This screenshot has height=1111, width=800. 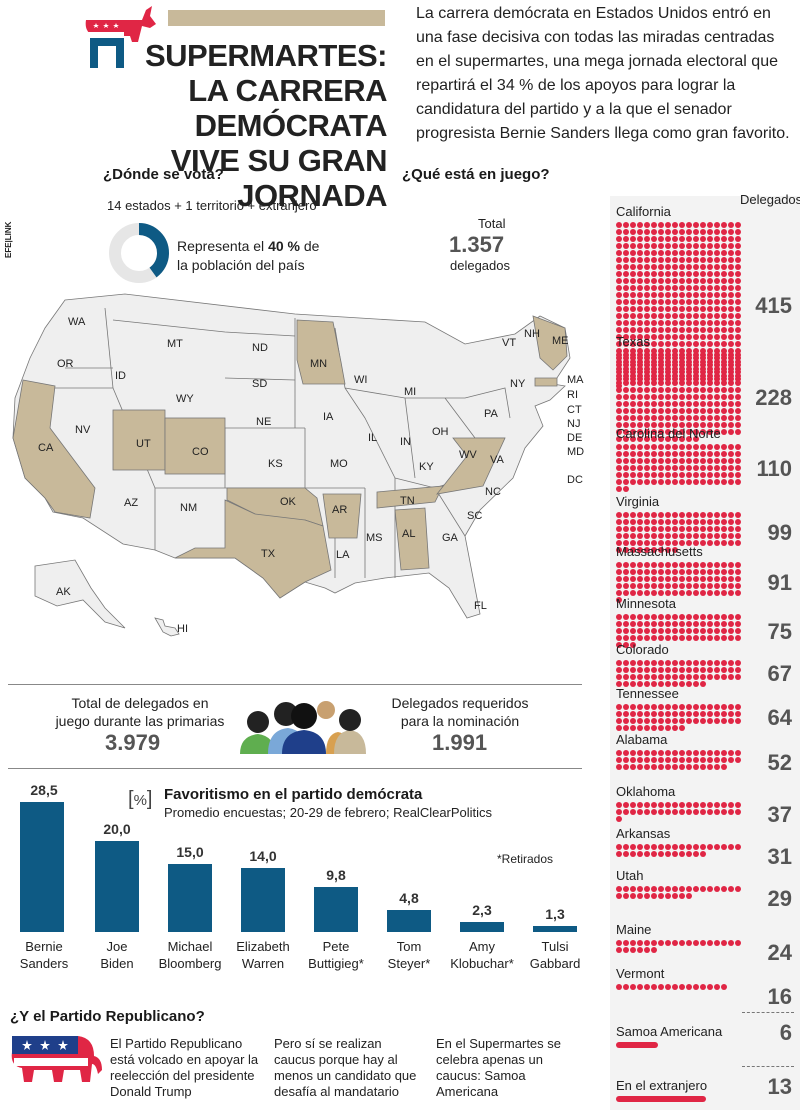 I want to click on delegate-count: 110, so click(x=774, y=468).